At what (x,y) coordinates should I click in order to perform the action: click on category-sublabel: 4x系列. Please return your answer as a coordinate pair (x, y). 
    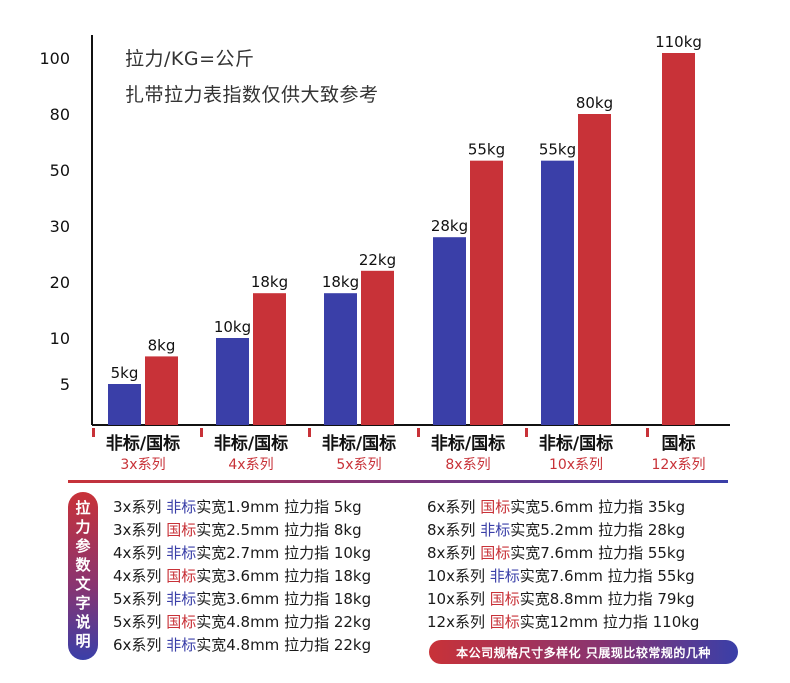
    Looking at the image, I should click on (251, 465).